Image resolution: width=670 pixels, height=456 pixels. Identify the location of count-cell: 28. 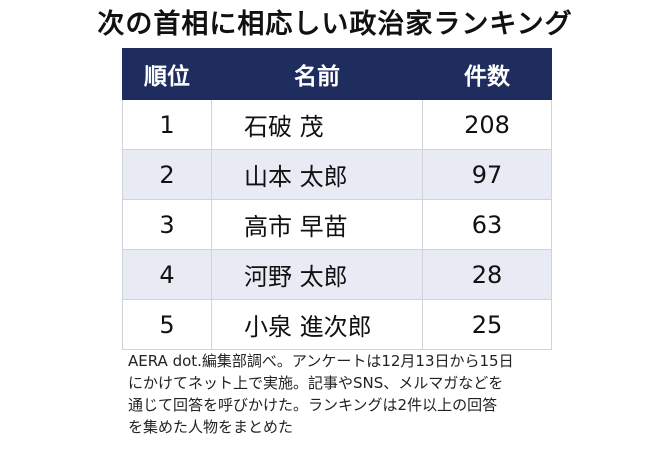
(487, 274).